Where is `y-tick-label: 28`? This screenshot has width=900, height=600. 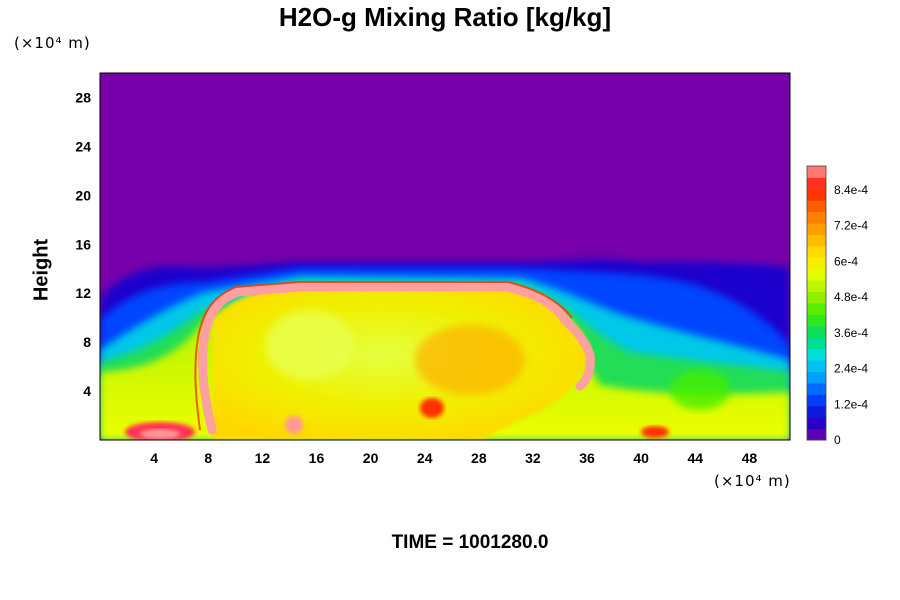
y-tick-label: 28 is located at coordinates (83, 97).